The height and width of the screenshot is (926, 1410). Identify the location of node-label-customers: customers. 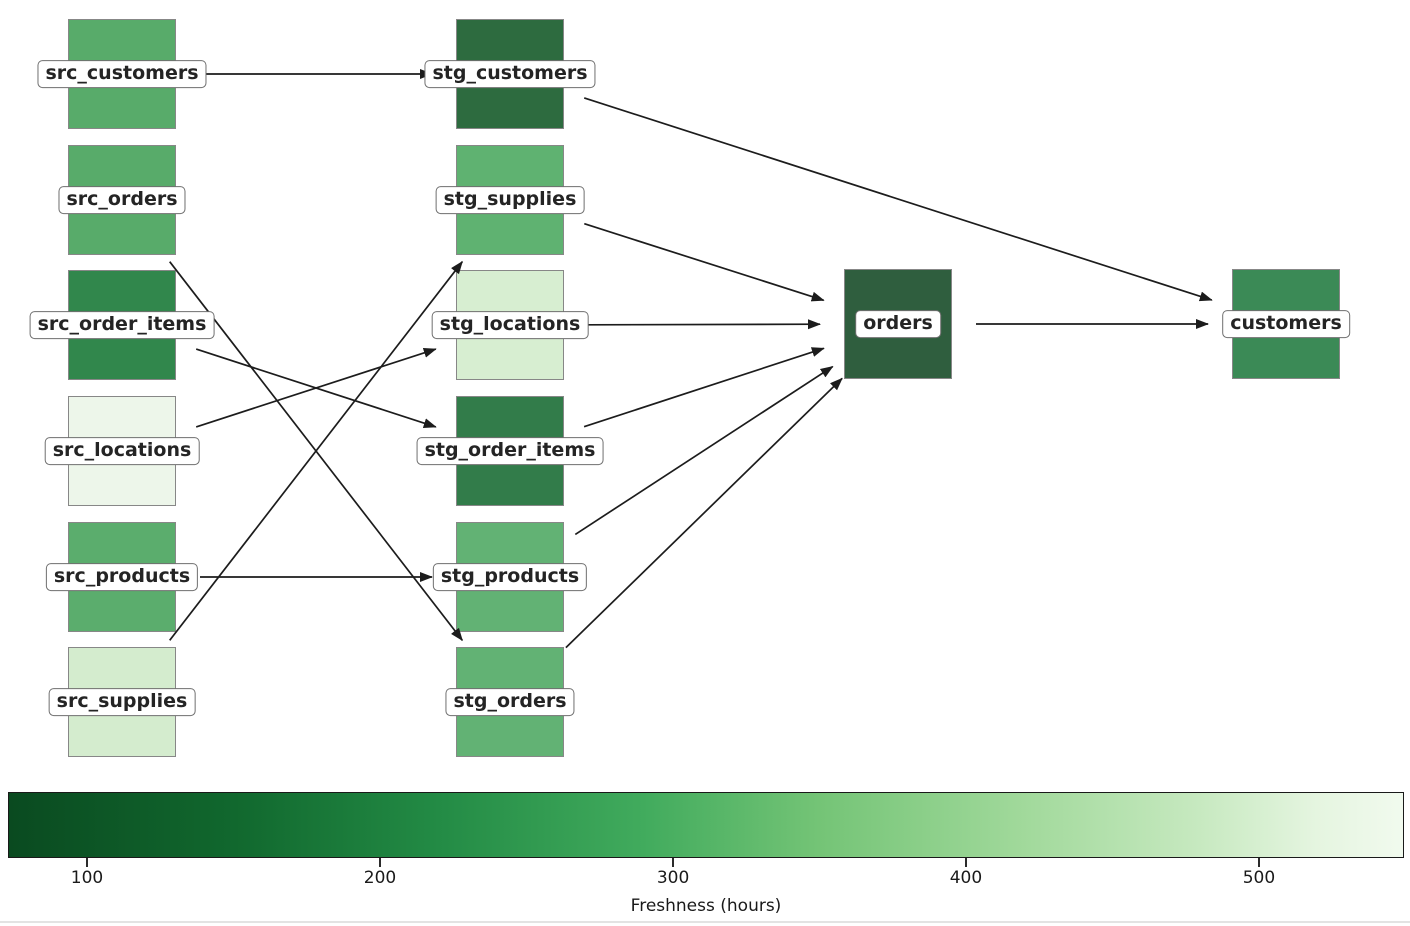
(1286, 324).